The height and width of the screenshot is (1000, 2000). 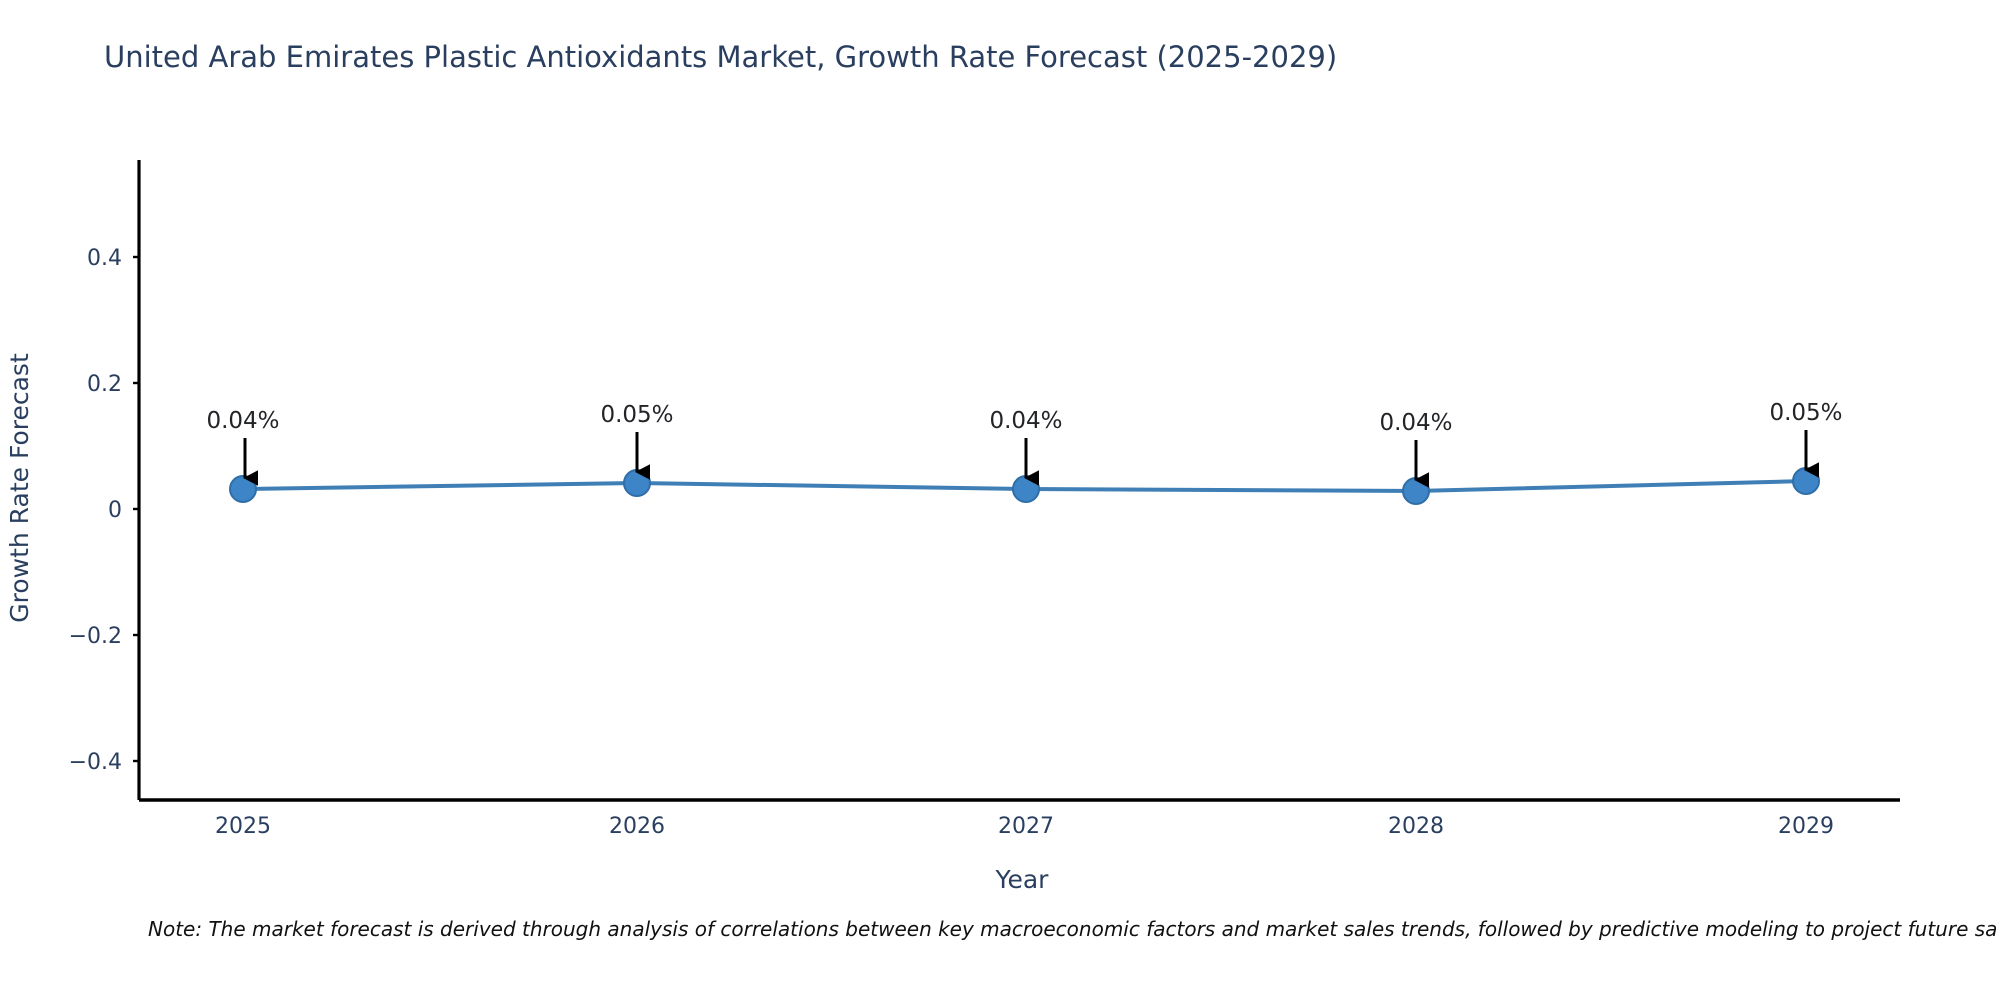 What do you see at coordinates (95, 762) in the screenshot?
I see `y-tick-label-4: −0.4` at bounding box center [95, 762].